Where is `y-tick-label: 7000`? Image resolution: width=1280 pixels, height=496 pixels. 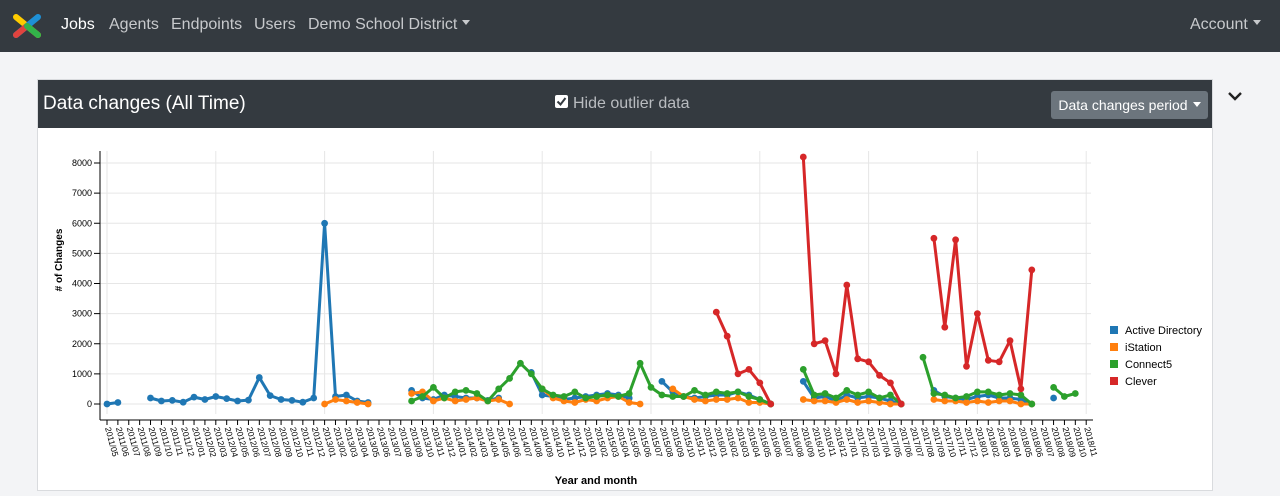
y-tick-label: 7000 is located at coordinates (82, 193).